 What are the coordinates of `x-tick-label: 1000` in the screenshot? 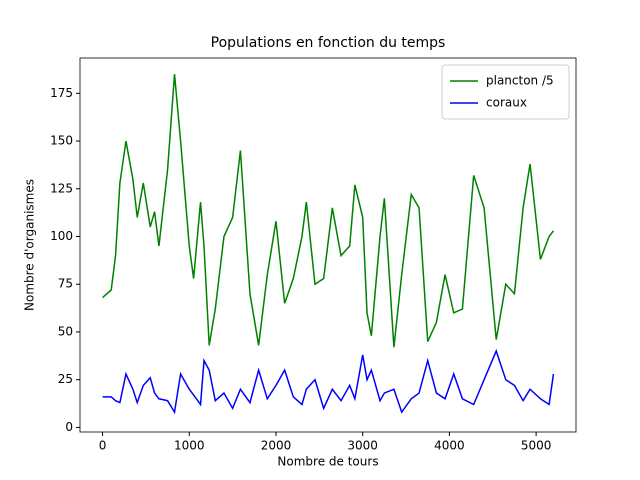 It's located at (189, 446).